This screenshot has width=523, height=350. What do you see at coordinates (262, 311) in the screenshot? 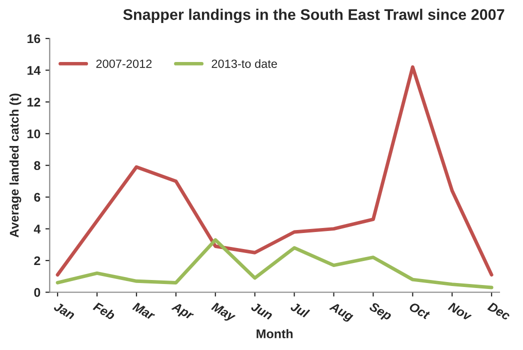
I see `x-tick-label: Jun` at bounding box center [262, 311].